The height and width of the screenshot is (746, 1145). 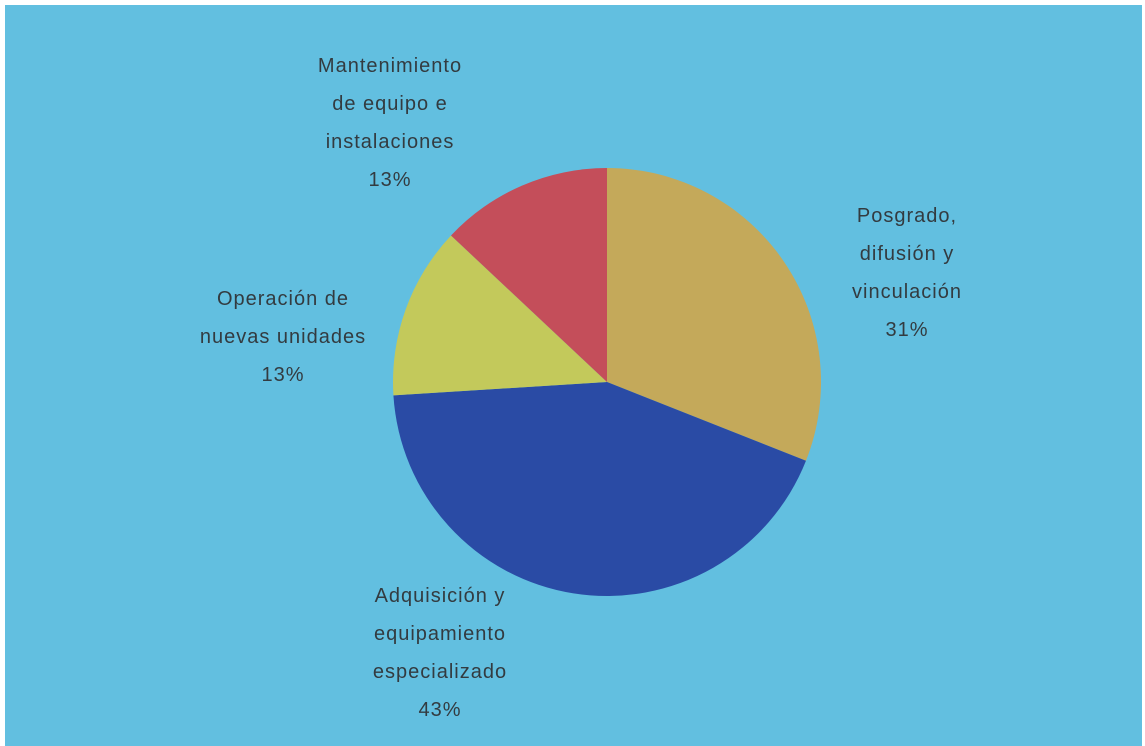 What do you see at coordinates (440, 634) in the screenshot?
I see `slice-label: Adquisición y equipamiento especializado` at bounding box center [440, 634].